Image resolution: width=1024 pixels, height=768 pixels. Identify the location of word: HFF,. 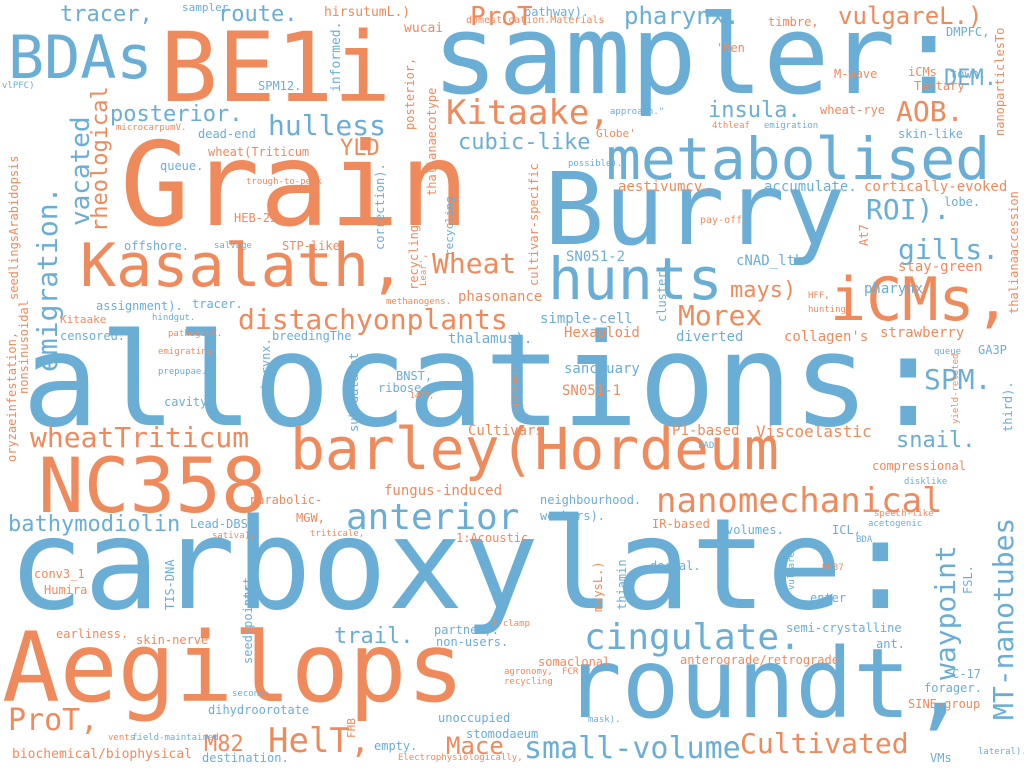
(819, 296).